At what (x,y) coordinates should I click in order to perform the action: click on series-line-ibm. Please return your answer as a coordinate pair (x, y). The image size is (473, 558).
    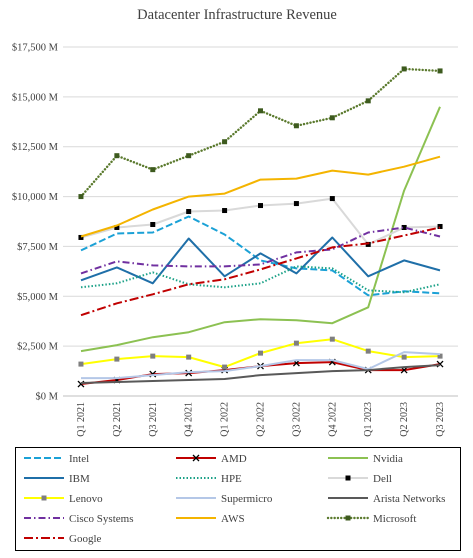
    Looking at the image, I should click on (260, 260).